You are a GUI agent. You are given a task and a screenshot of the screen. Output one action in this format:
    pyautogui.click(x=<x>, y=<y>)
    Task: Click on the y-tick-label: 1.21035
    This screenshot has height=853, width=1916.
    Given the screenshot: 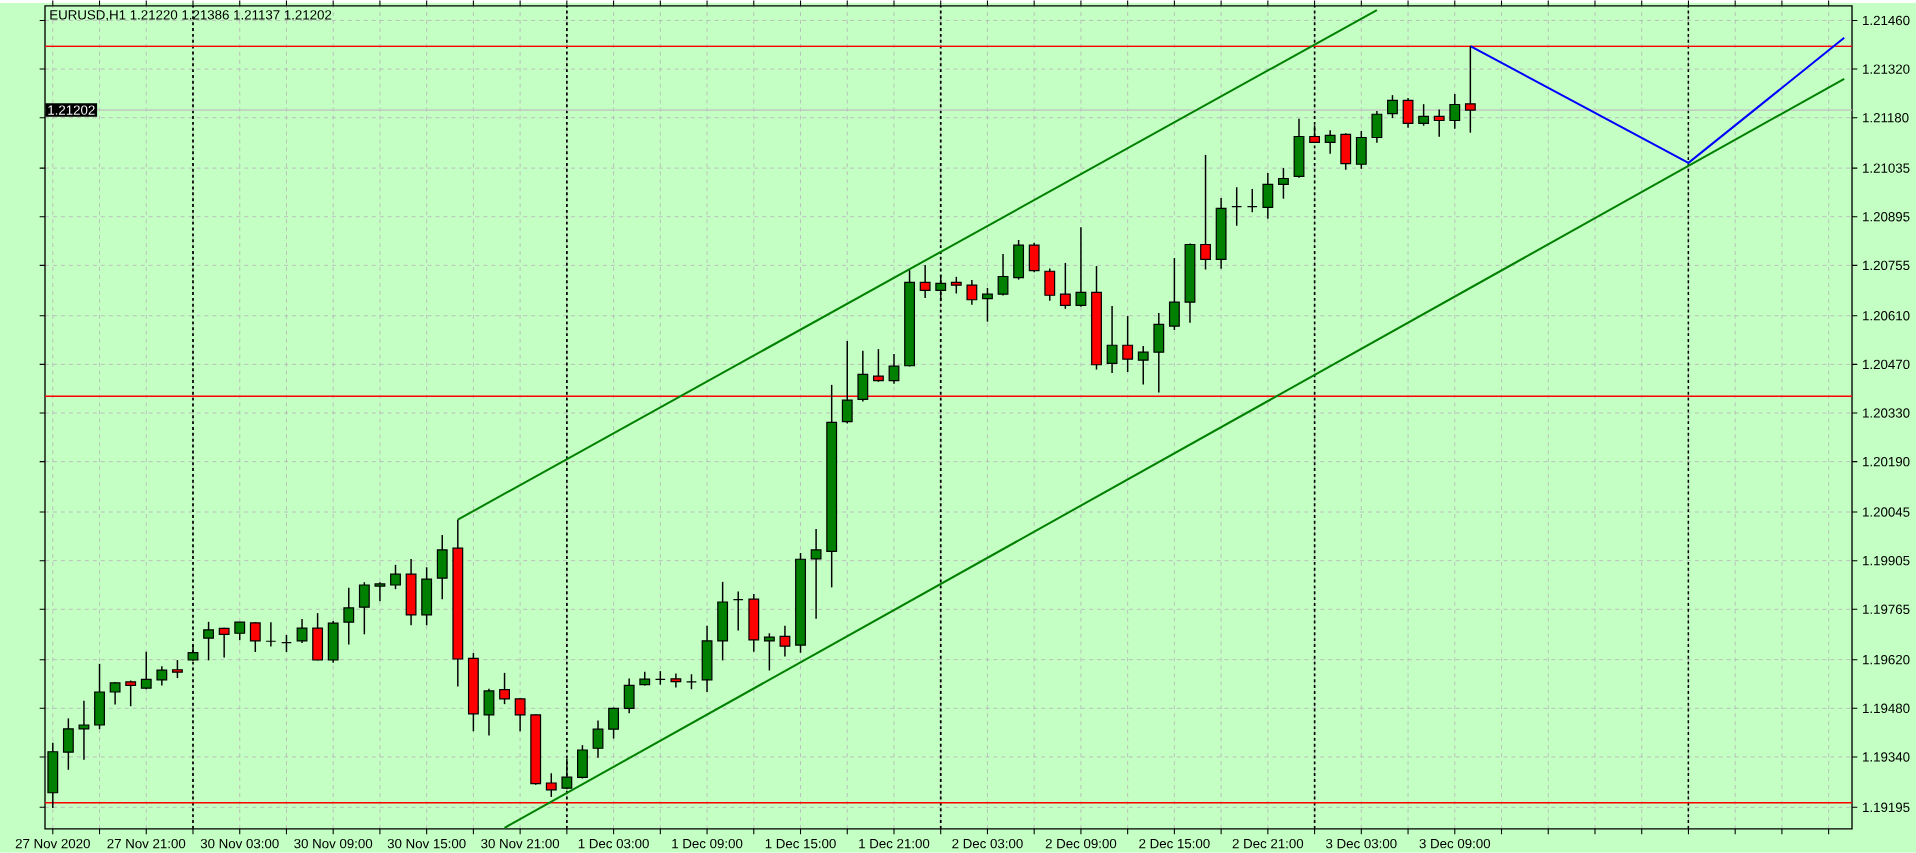 What is the action you would take?
    pyautogui.click(x=1886, y=168)
    